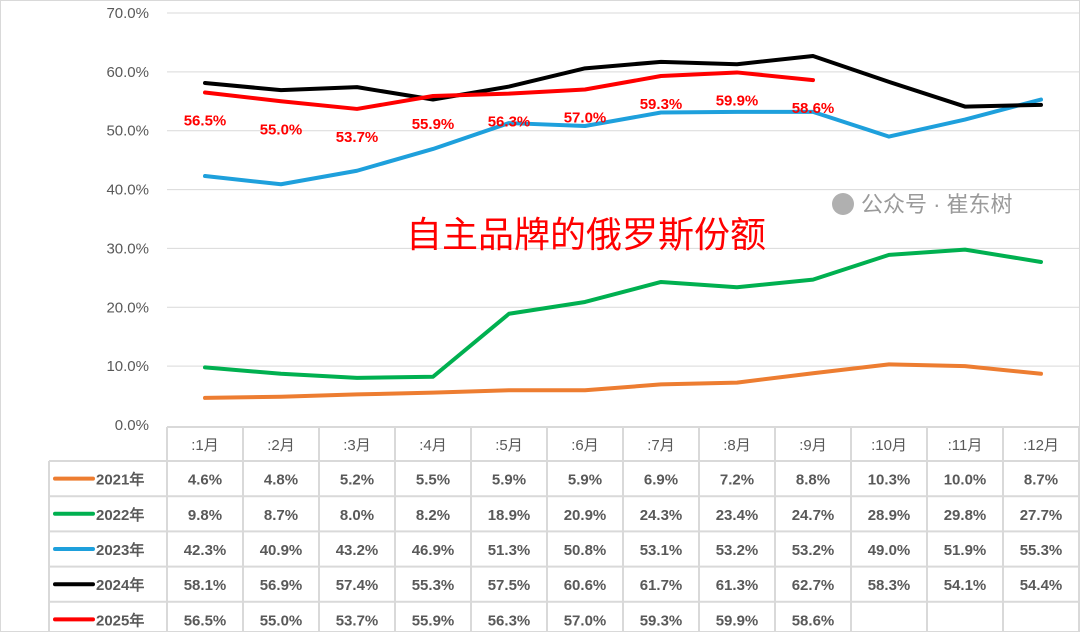 The height and width of the screenshot is (632, 1080). What do you see at coordinates (120, 515) in the screenshot?
I see `legend-label: 2022年` at bounding box center [120, 515].